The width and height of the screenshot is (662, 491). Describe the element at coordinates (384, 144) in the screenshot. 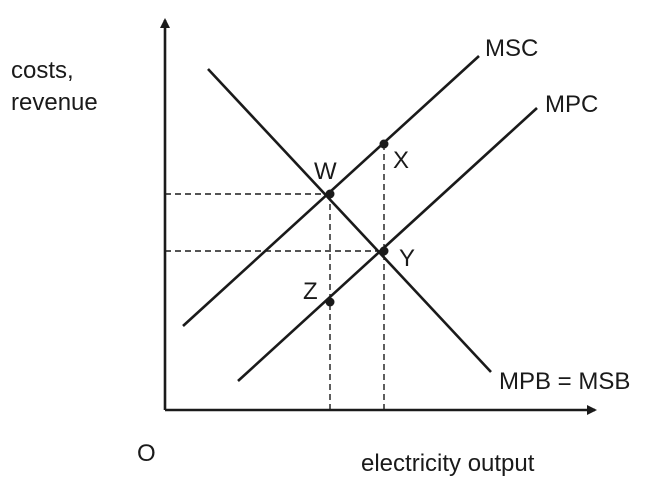

I see `point-x` at that location.